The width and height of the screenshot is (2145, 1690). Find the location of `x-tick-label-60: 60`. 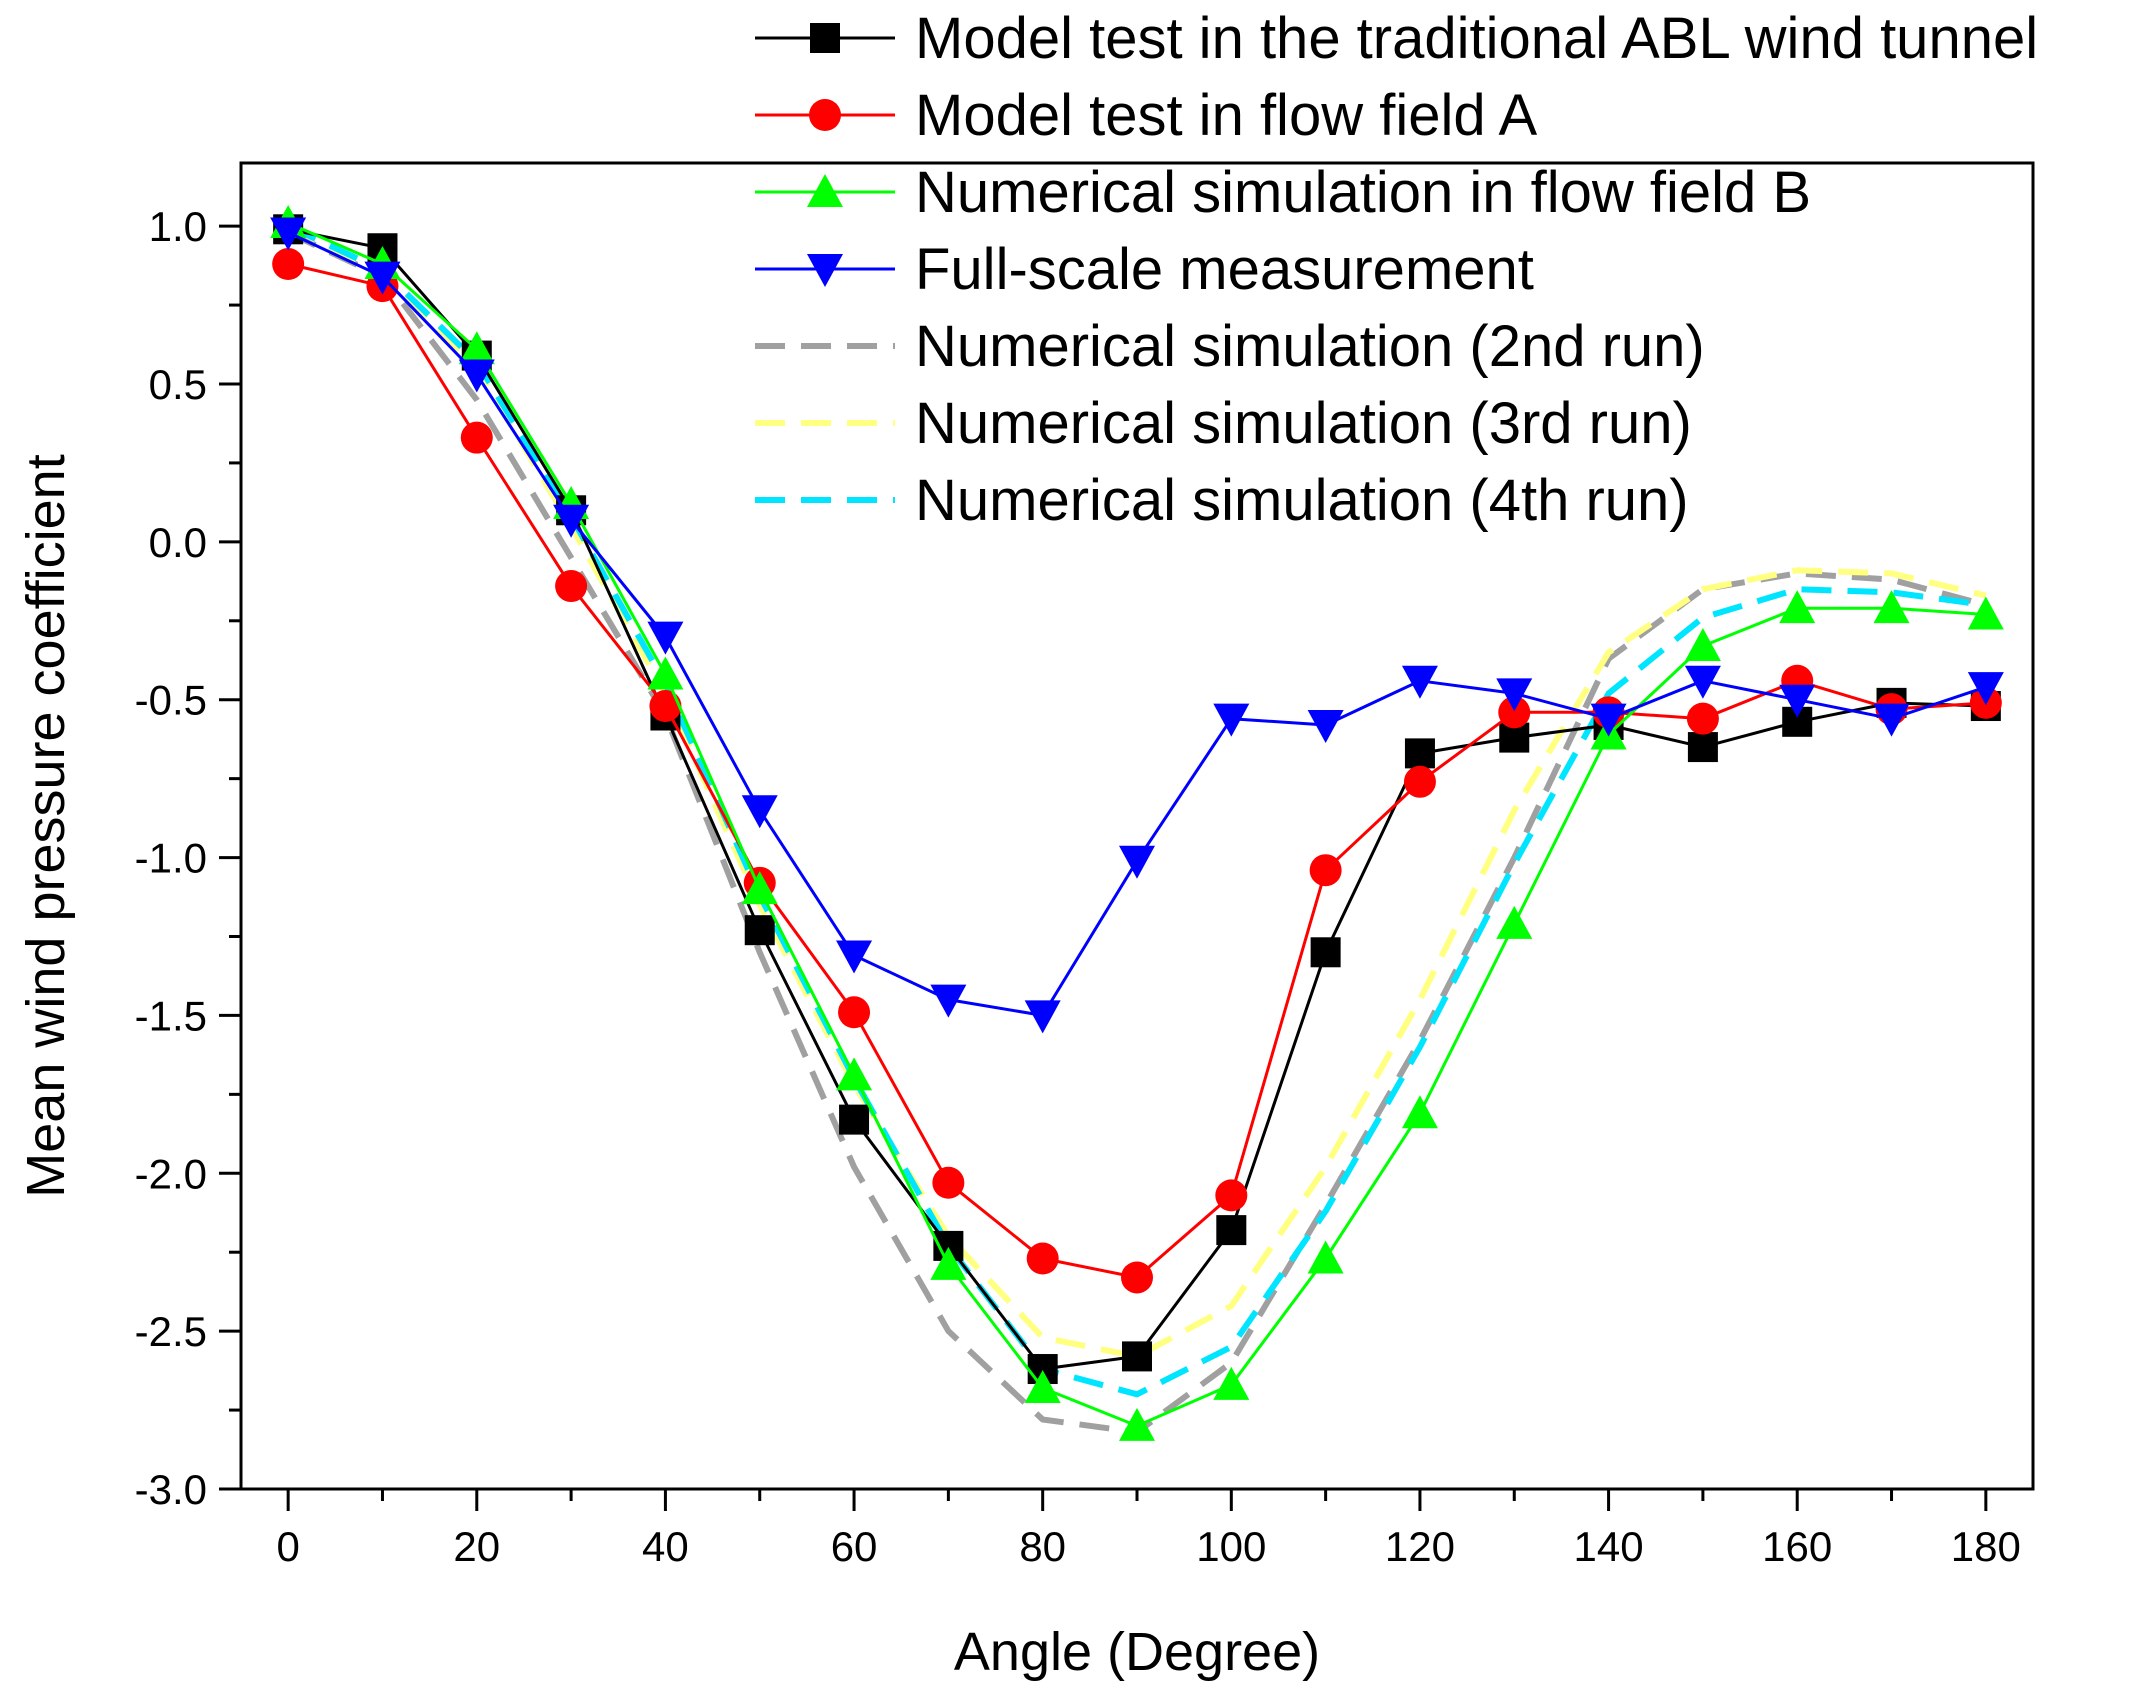

x-tick-label-60: 60 is located at coordinates (854, 1546).